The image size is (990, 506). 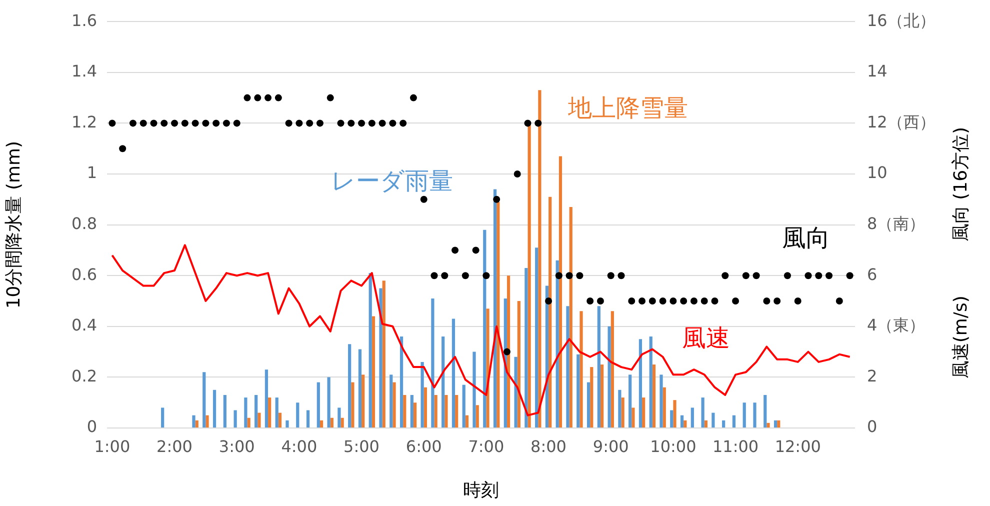 I want to click on x-tick-label: 3:00, so click(x=236, y=446).